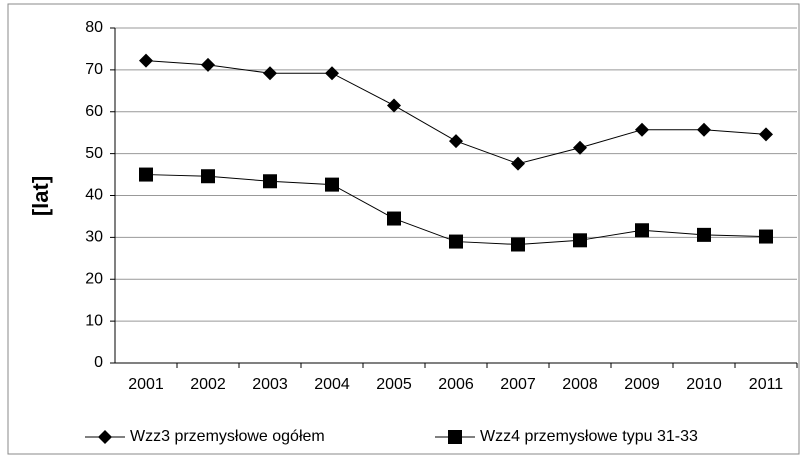  I want to click on legend-label: Wzz3 przemysłowe ogółem, so click(227, 436).